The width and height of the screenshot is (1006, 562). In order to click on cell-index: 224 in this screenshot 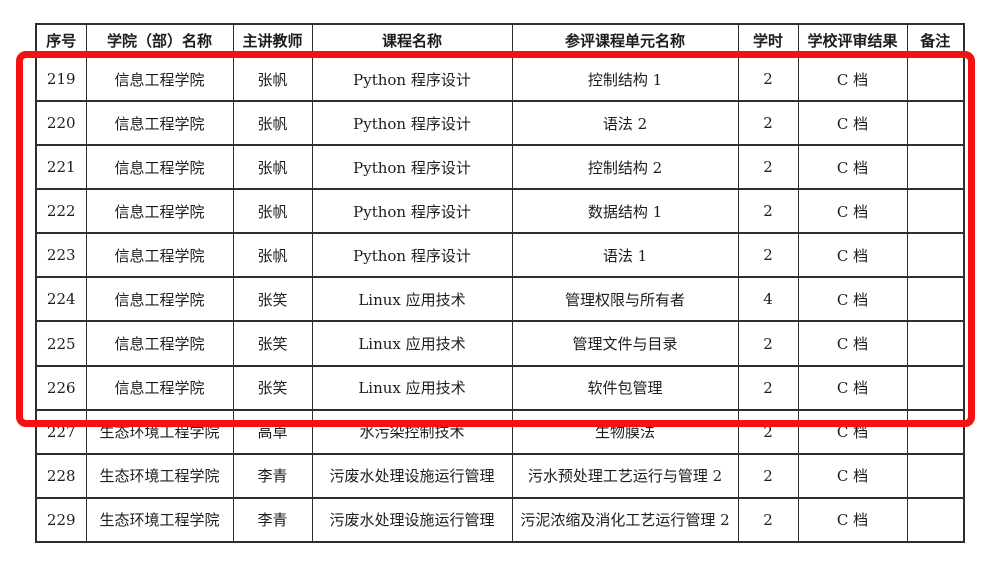, I will do `click(61, 299)`.